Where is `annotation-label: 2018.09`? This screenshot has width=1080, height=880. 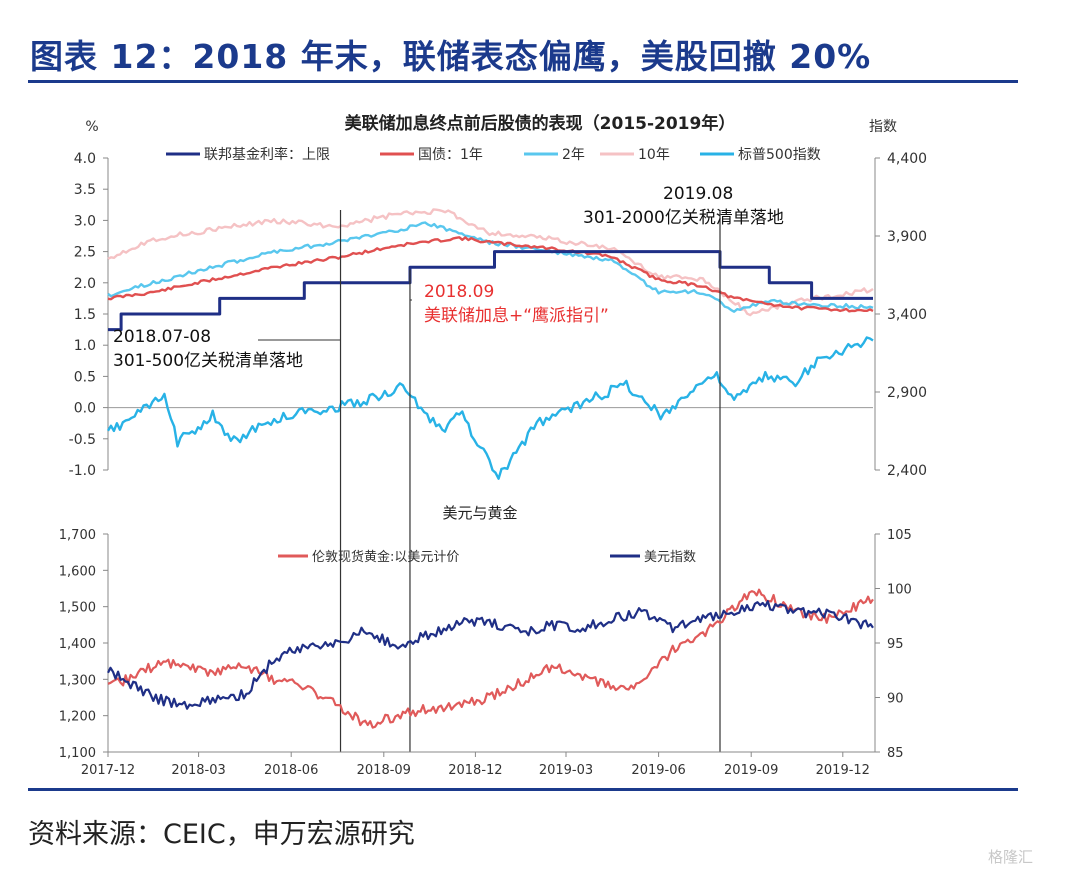
annotation-label: 2018.09 is located at coordinates (459, 292).